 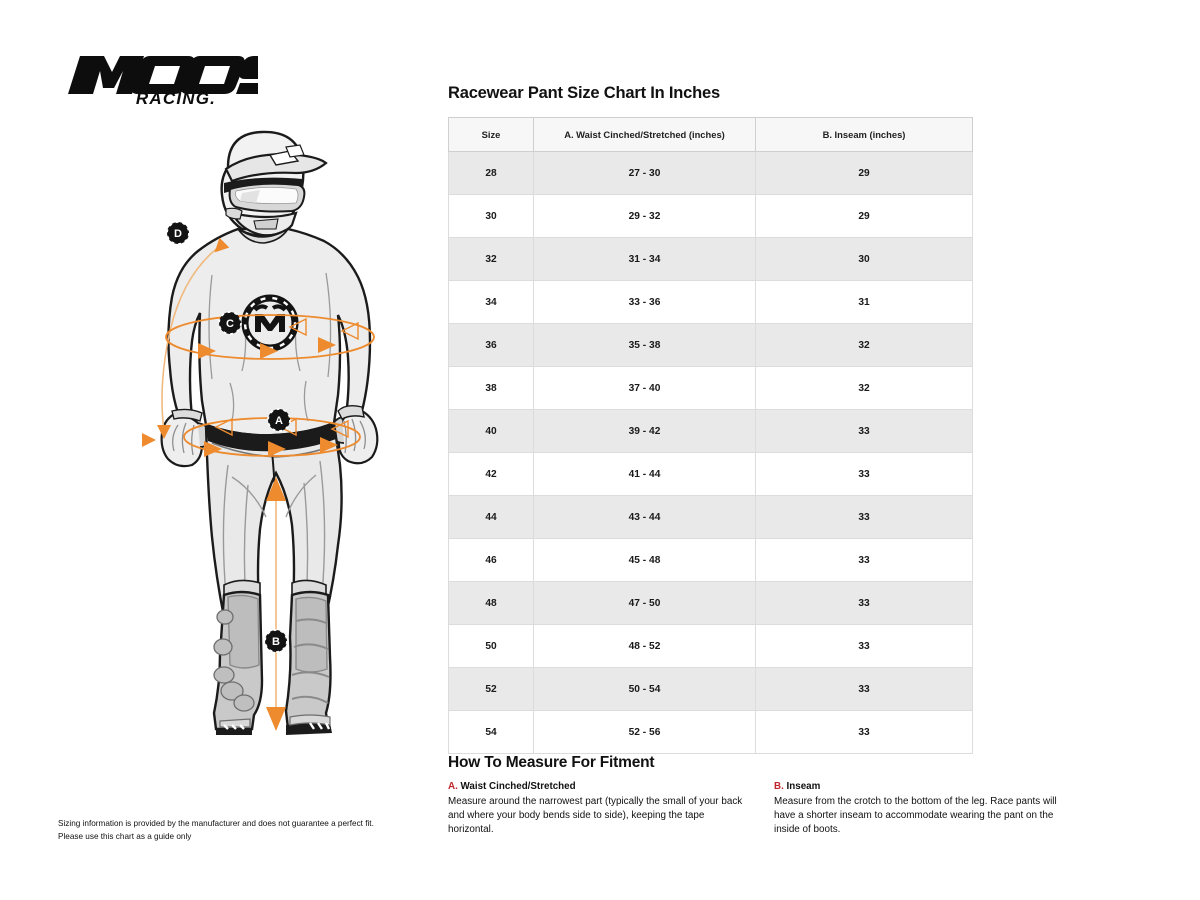 I want to click on table-row: 42 41 - 44 33, so click(x=710, y=474).